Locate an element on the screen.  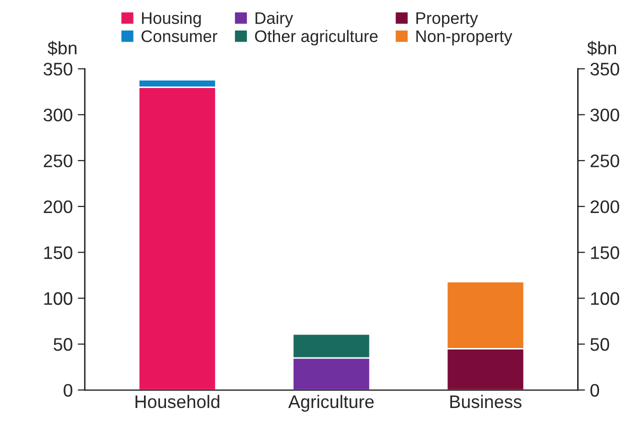
y-axis-title: $bn is located at coordinates (62, 48).